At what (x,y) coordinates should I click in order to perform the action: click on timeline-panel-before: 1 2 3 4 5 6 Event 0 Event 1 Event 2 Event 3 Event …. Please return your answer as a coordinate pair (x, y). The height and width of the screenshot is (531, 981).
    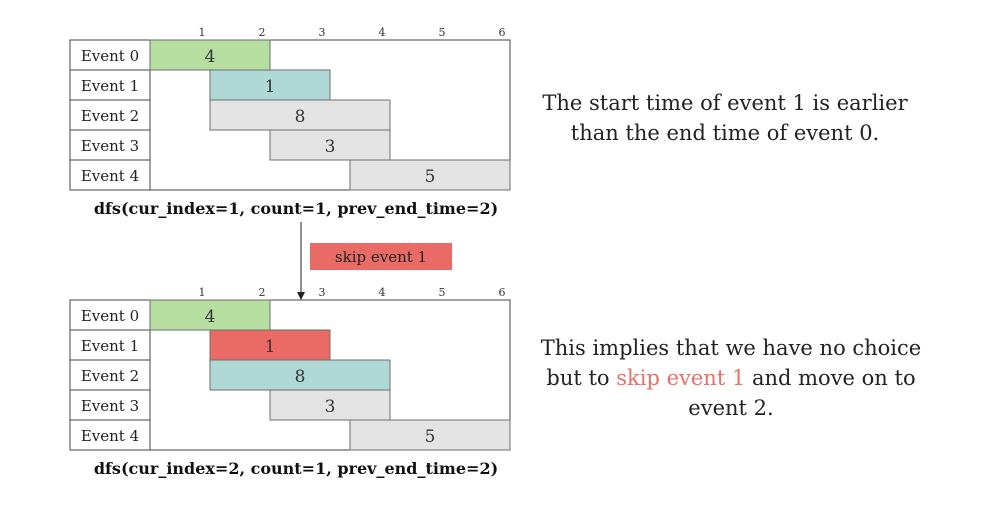
    Looking at the image, I should click on (290, 108).